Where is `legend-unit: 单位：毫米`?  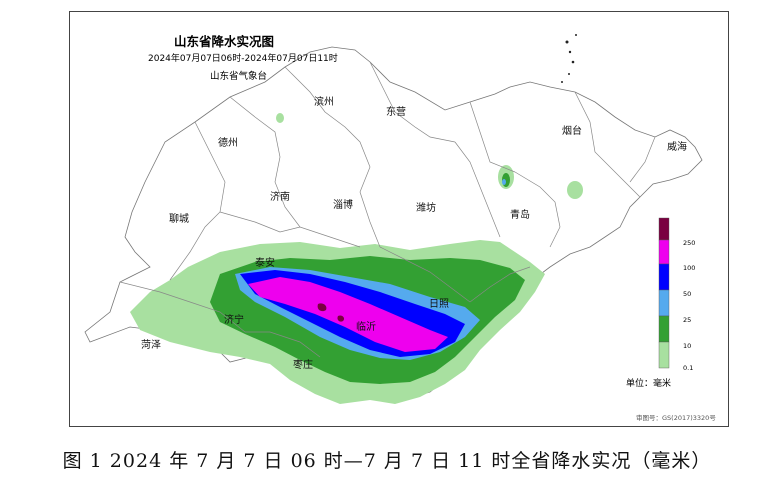 legend-unit: 单位：毫米 is located at coordinates (649, 384).